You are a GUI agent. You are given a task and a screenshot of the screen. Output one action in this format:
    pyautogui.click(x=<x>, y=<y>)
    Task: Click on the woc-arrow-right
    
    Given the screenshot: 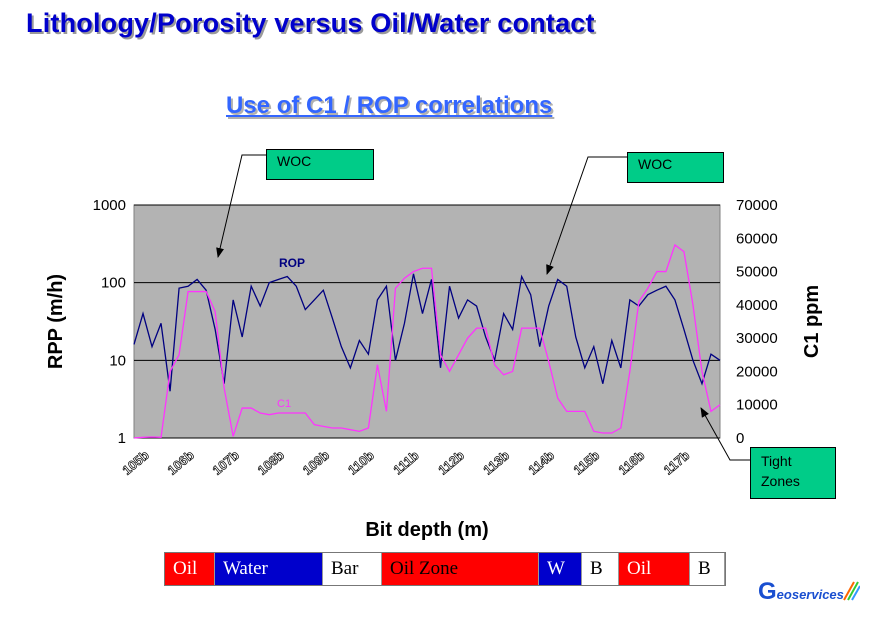 What is the action you would take?
    pyautogui.click(x=586, y=215)
    